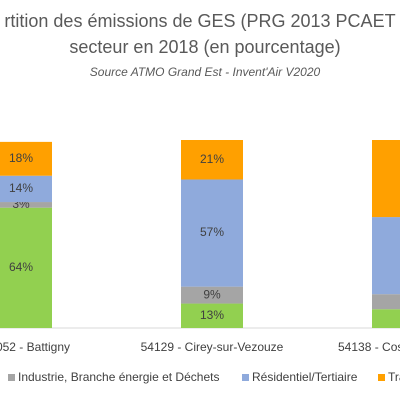 This screenshot has width=400, height=400. I want to click on data-label: 9%, so click(212, 294).